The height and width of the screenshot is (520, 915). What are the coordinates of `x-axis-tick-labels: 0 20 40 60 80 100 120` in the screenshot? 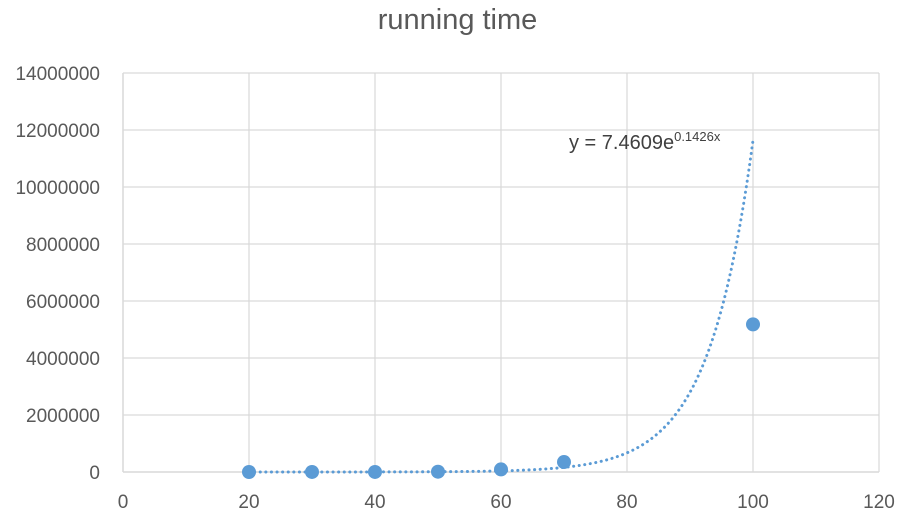 It's located at (506, 502).